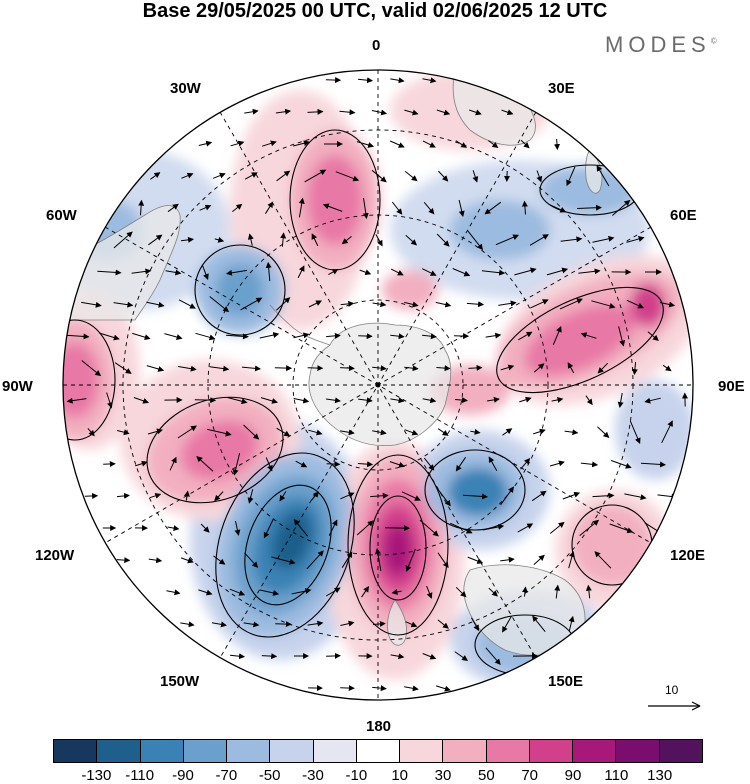 The width and height of the screenshot is (750, 784). What do you see at coordinates (54, 555) in the screenshot?
I see `longitude-label-120w: 120W` at bounding box center [54, 555].